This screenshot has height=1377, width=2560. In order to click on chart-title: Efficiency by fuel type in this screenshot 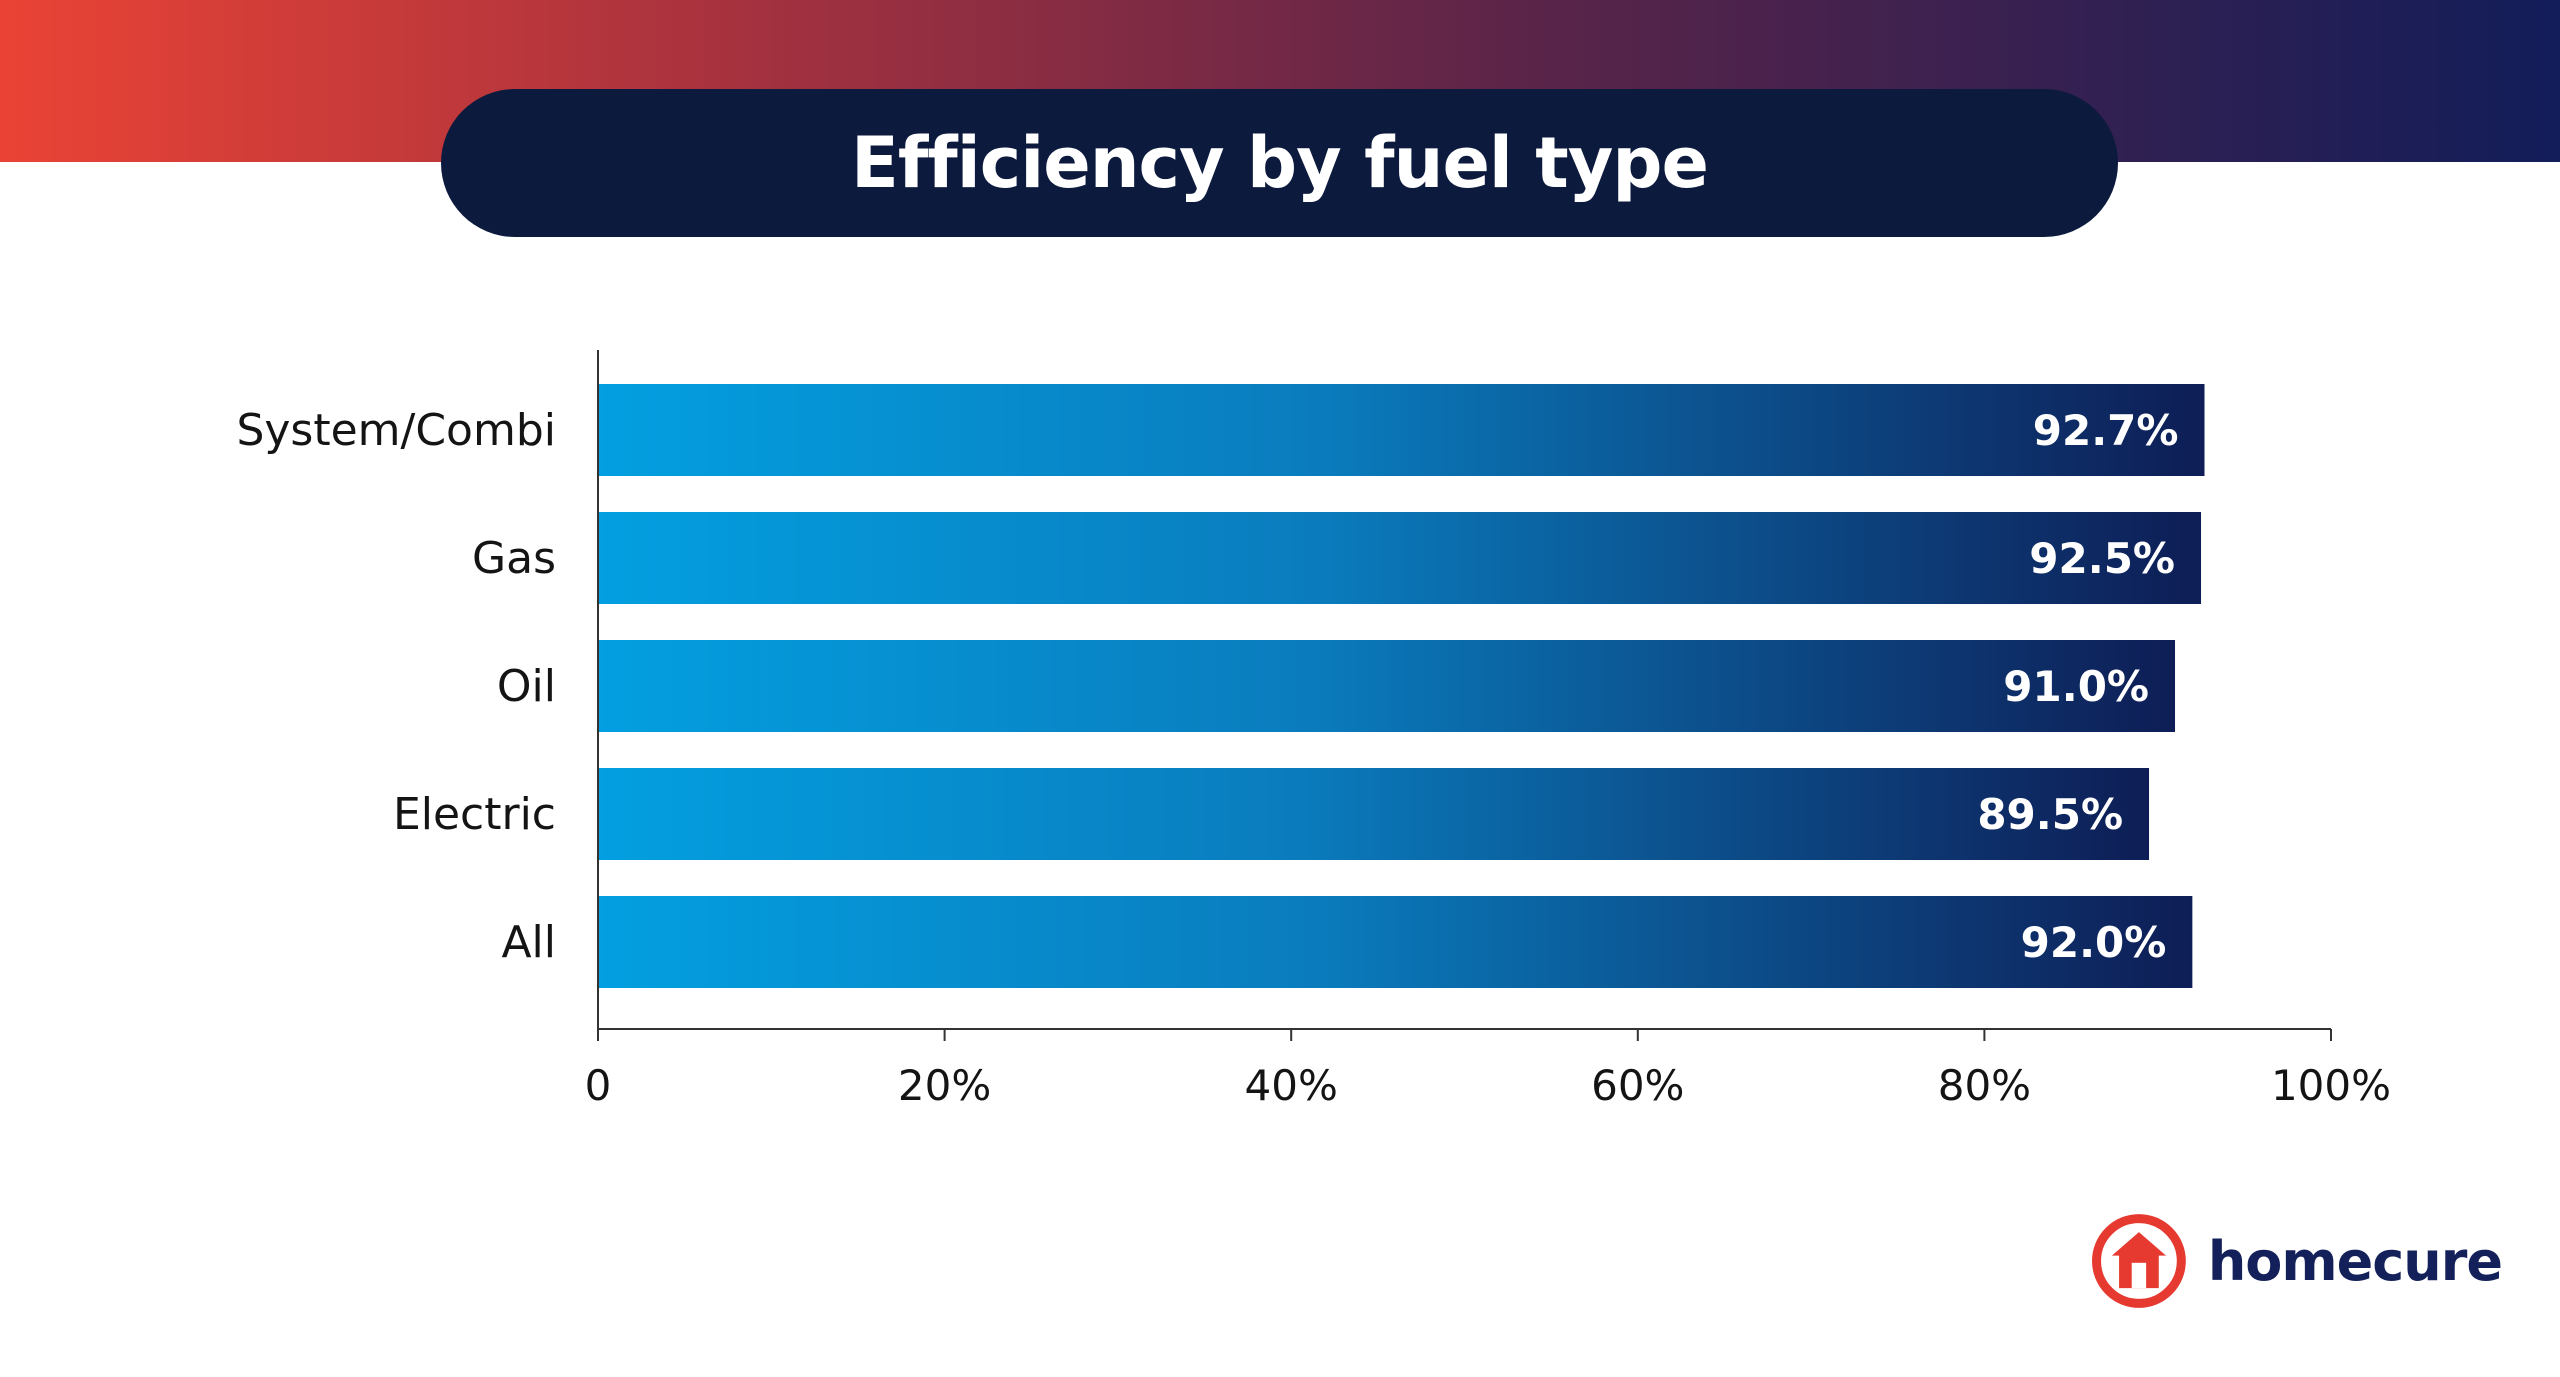, I will do `click(1280, 163)`.